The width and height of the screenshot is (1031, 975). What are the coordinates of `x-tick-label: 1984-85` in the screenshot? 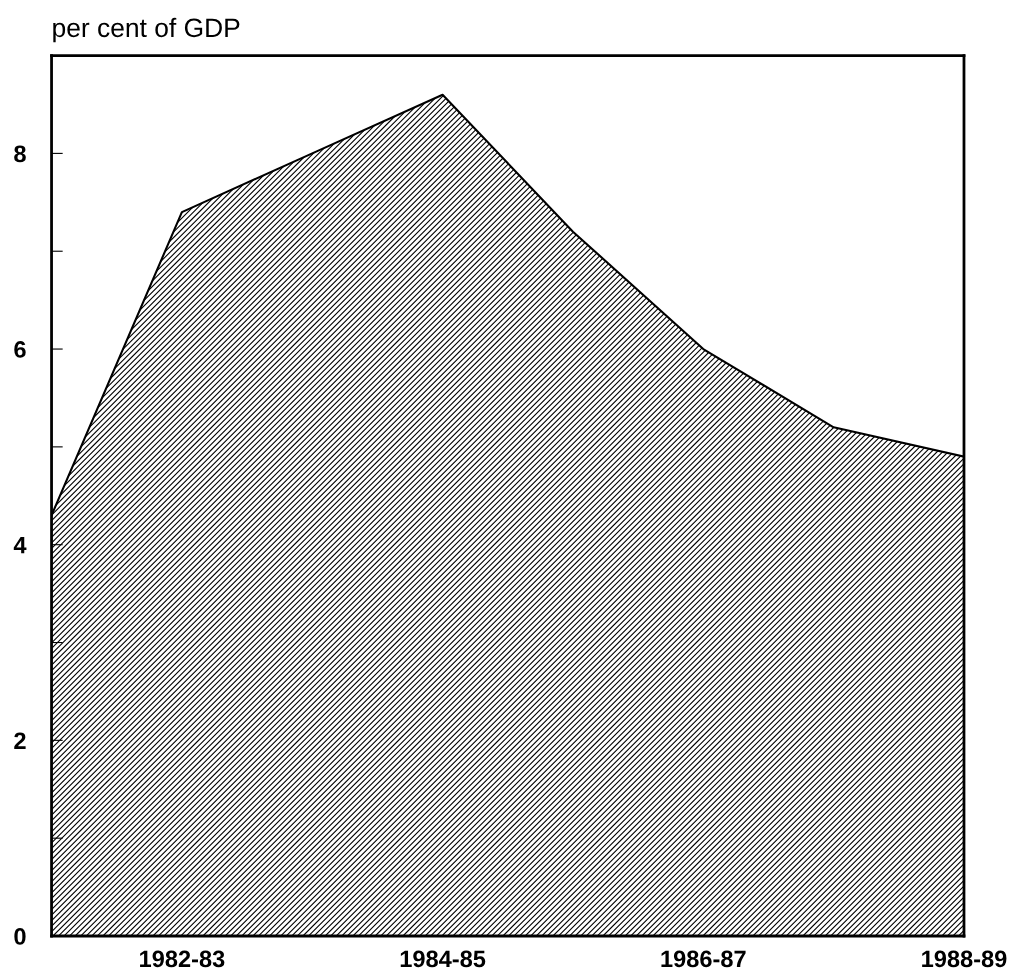 It's located at (443, 959).